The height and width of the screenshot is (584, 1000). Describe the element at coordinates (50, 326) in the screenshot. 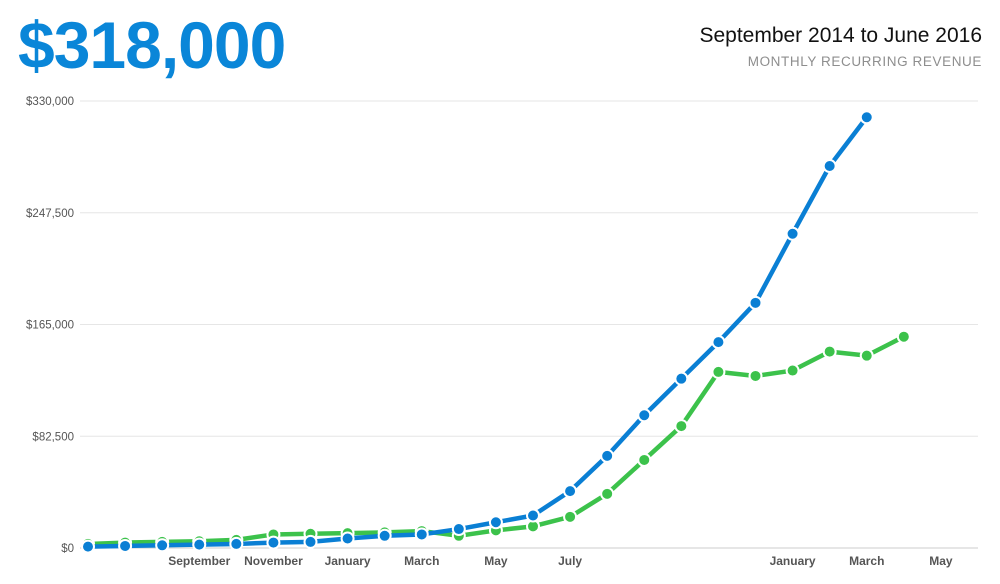

I see `y-tick-label: $165,000` at that location.